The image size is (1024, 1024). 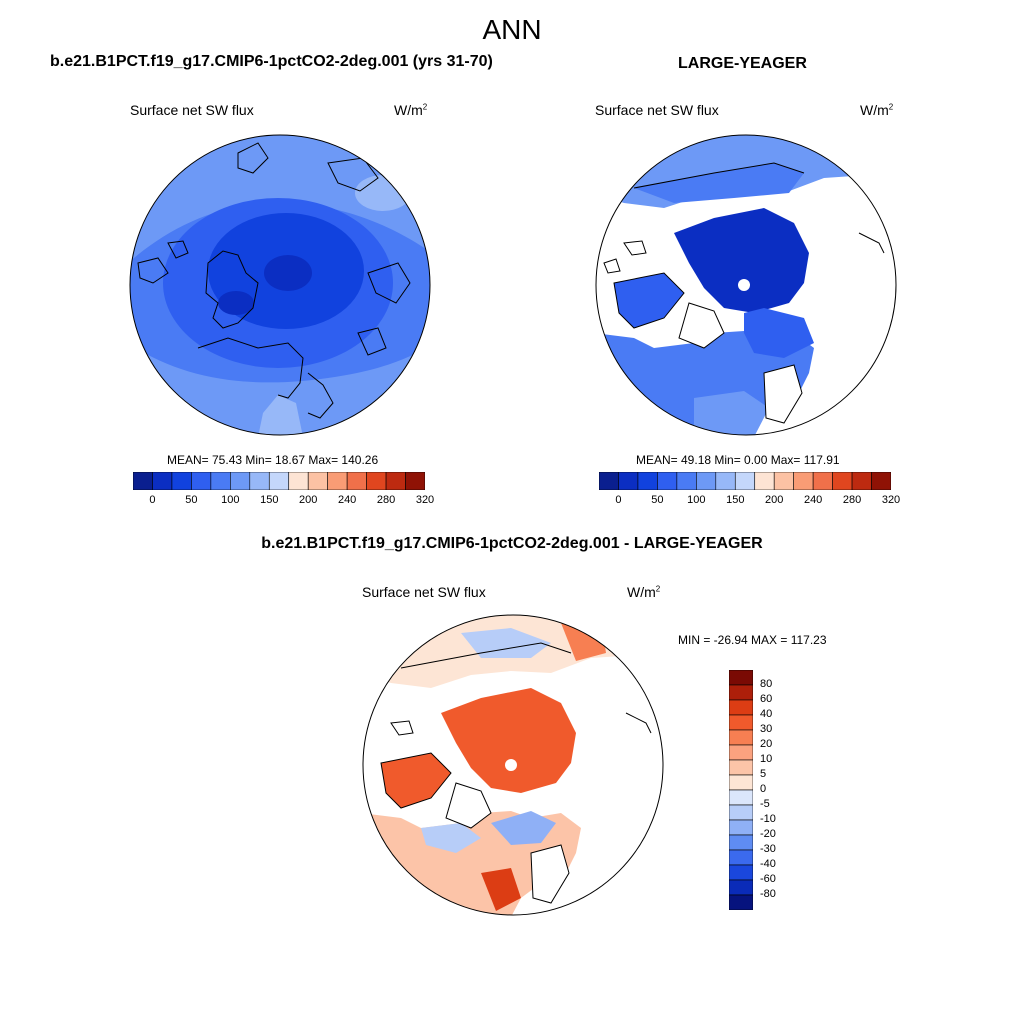 I want to click on diff-field-sea-ice, so click(x=508, y=740).